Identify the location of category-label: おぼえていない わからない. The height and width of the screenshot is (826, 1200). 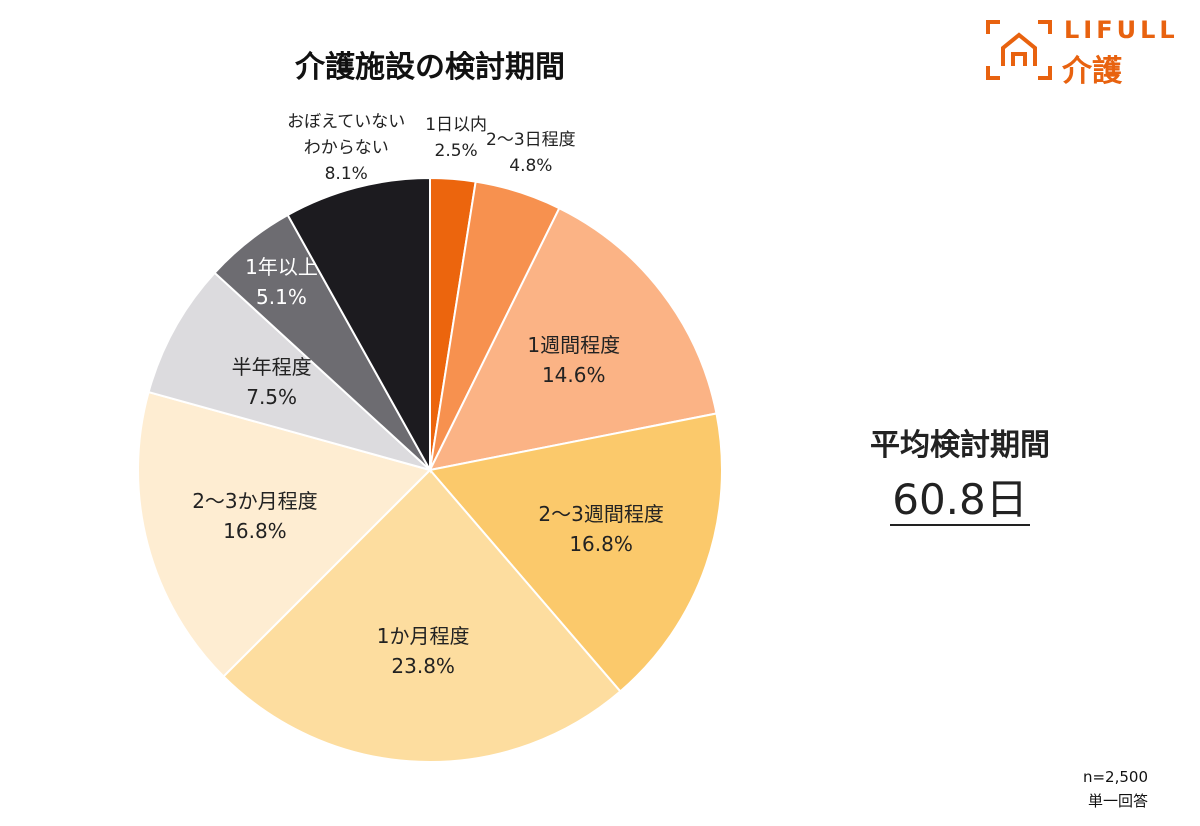
(346, 134).